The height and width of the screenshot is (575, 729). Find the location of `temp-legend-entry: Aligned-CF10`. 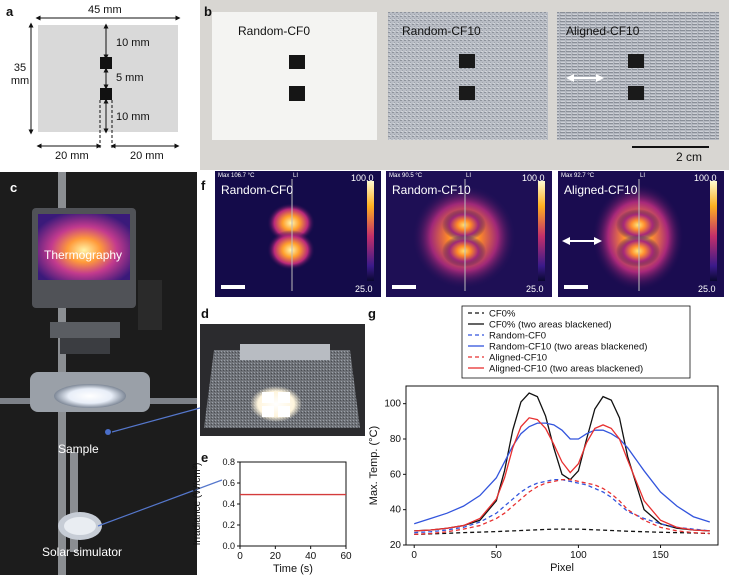

temp-legend-entry: Aligned-CF10 is located at coordinates (518, 358).